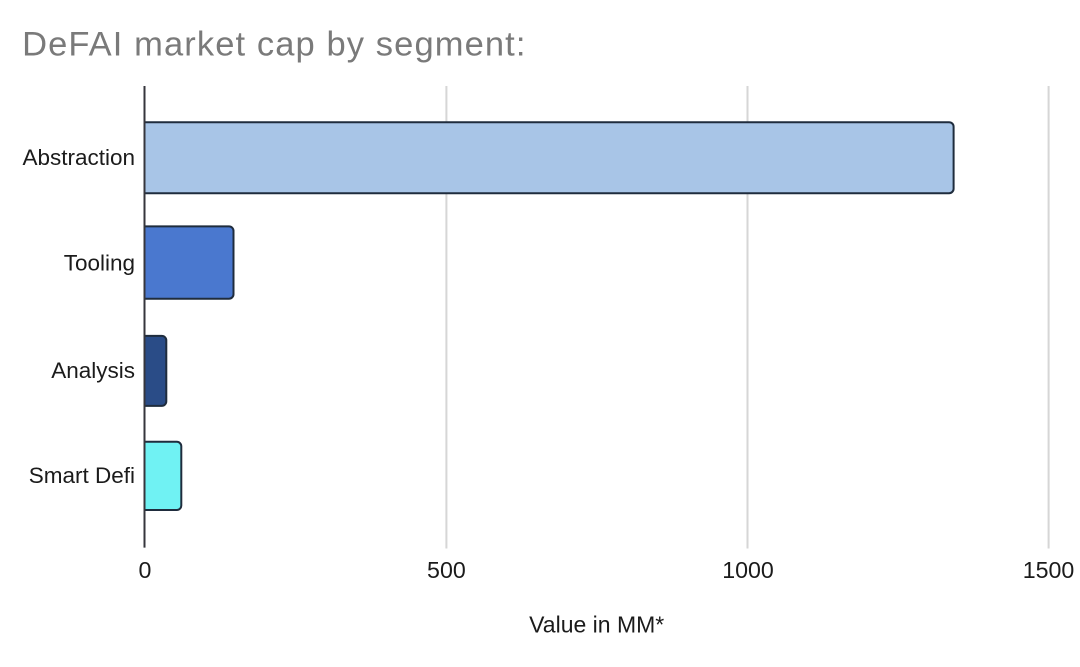  Describe the element at coordinates (82, 475) in the screenshot. I see `svg-text: Smart Defi` at that location.